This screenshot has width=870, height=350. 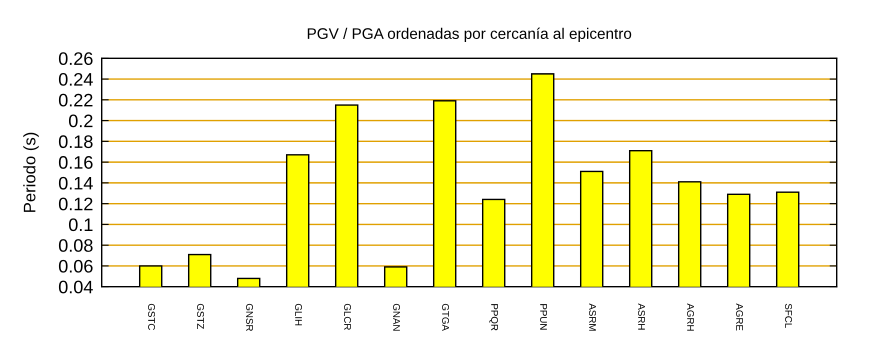 What do you see at coordinates (396, 317) in the screenshot?
I see `x-tick-label: GNAN` at bounding box center [396, 317].